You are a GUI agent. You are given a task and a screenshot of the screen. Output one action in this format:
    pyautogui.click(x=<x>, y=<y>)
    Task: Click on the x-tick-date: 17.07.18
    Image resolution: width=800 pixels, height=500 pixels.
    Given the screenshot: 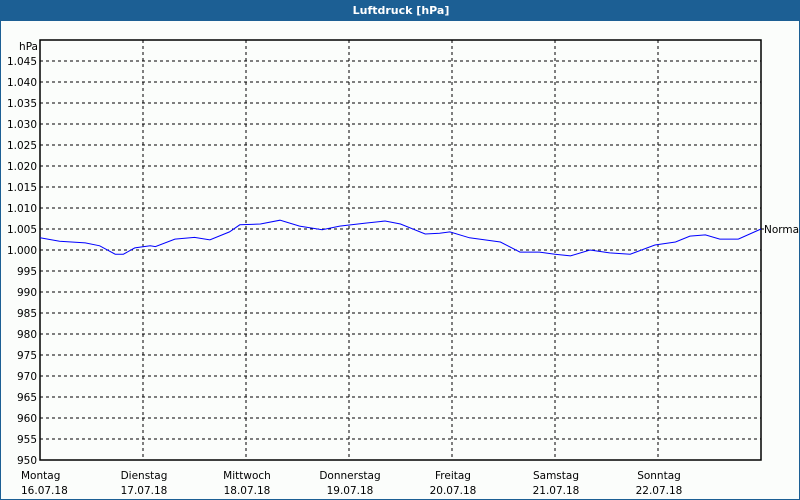 What is the action you would take?
    pyautogui.click(x=144, y=491)
    